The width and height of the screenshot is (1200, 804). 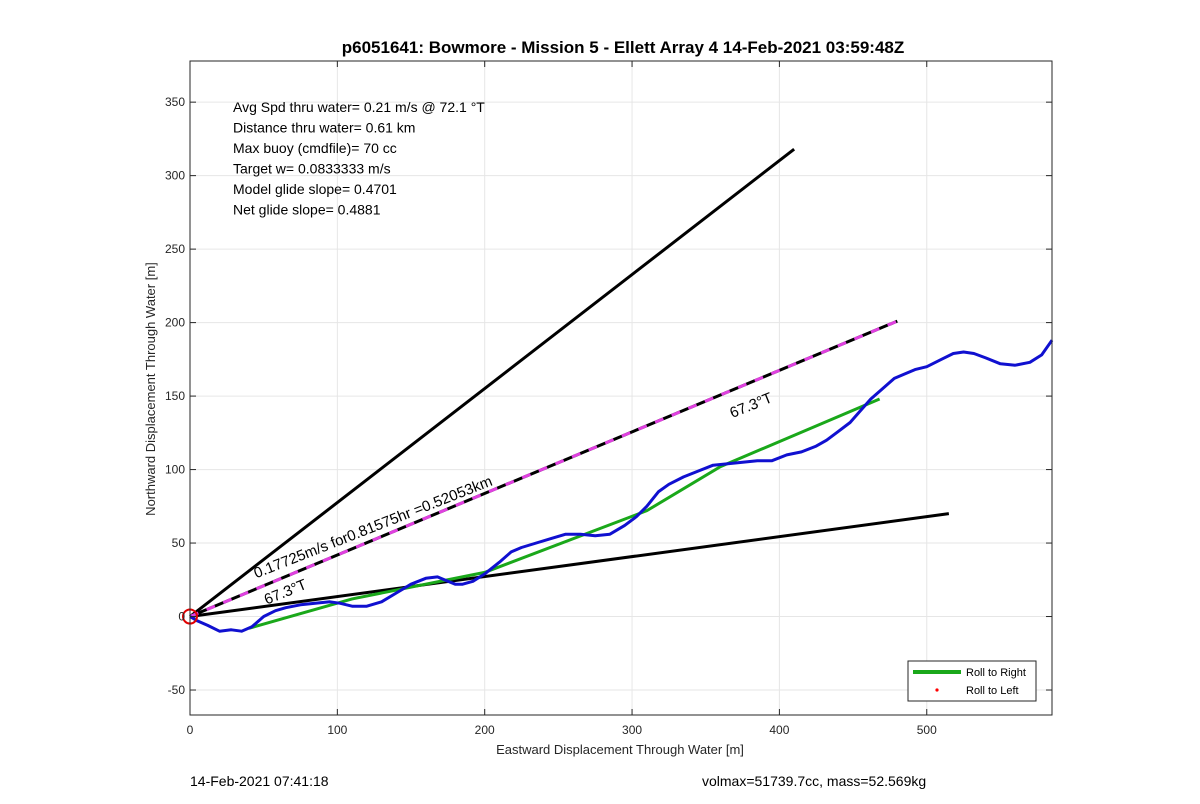 I want to click on y-tick-label: 150, so click(x=175, y=396).